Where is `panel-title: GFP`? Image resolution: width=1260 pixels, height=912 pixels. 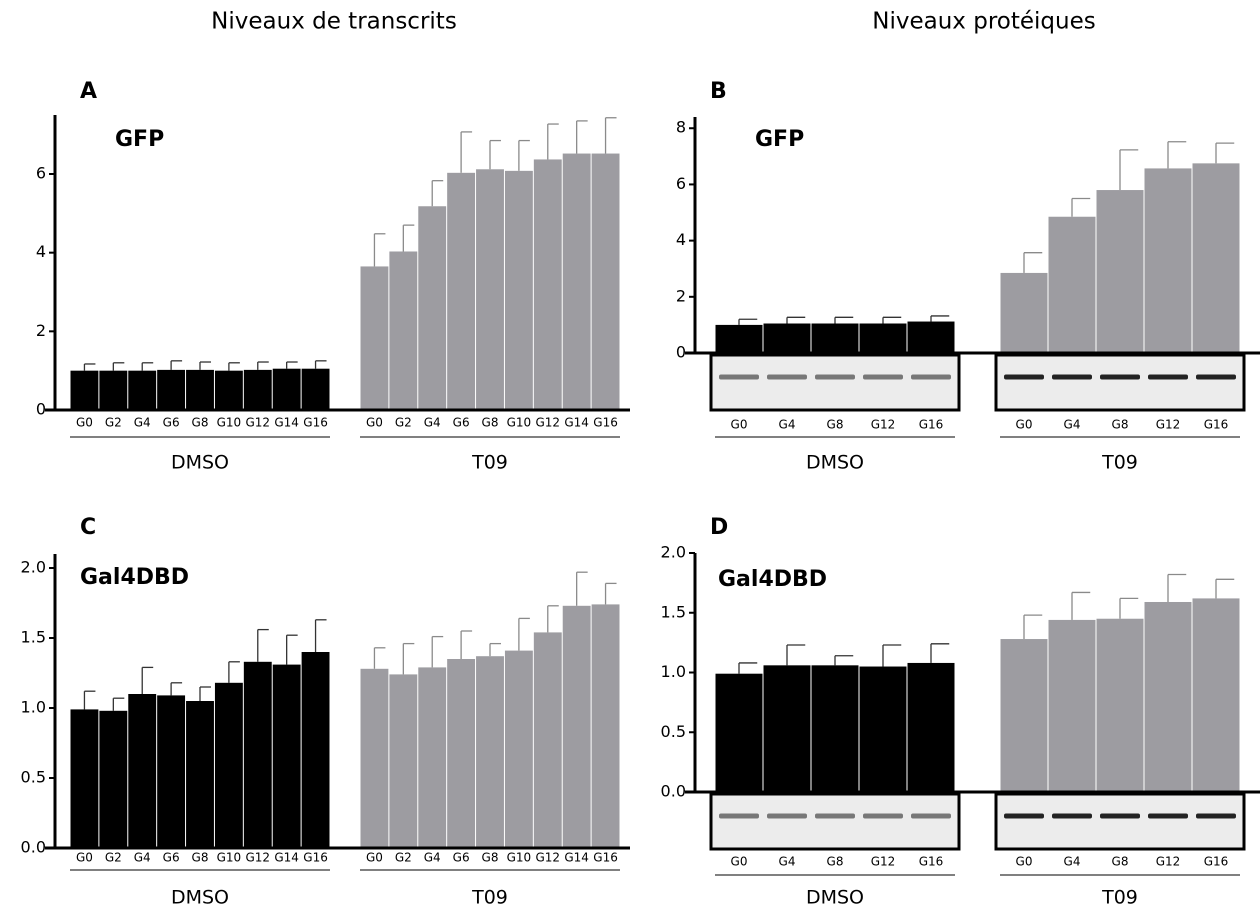
panel-title: GFP is located at coordinates (779, 139).